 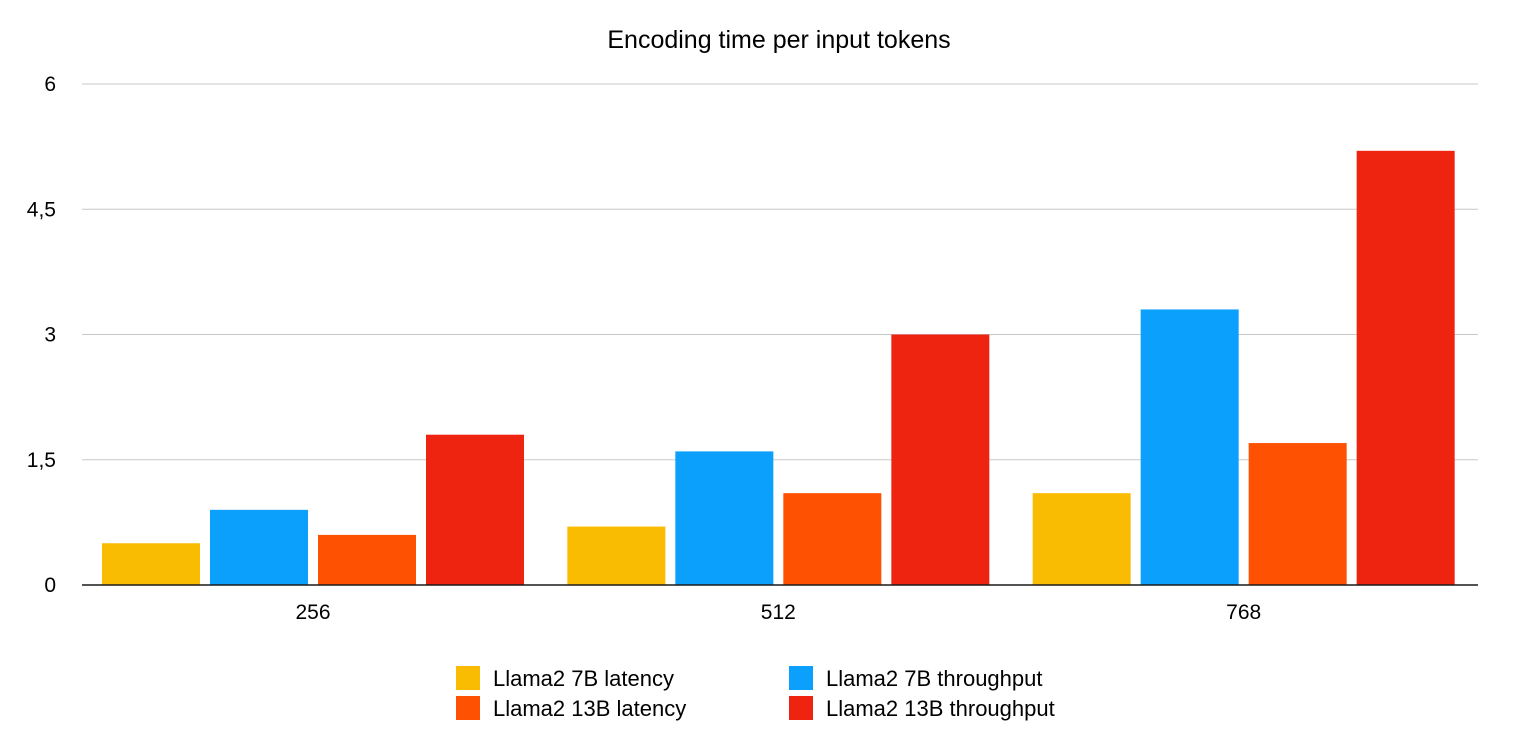 I want to click on legend-item: Llama2 7B latency, so click(x=565, y=678).